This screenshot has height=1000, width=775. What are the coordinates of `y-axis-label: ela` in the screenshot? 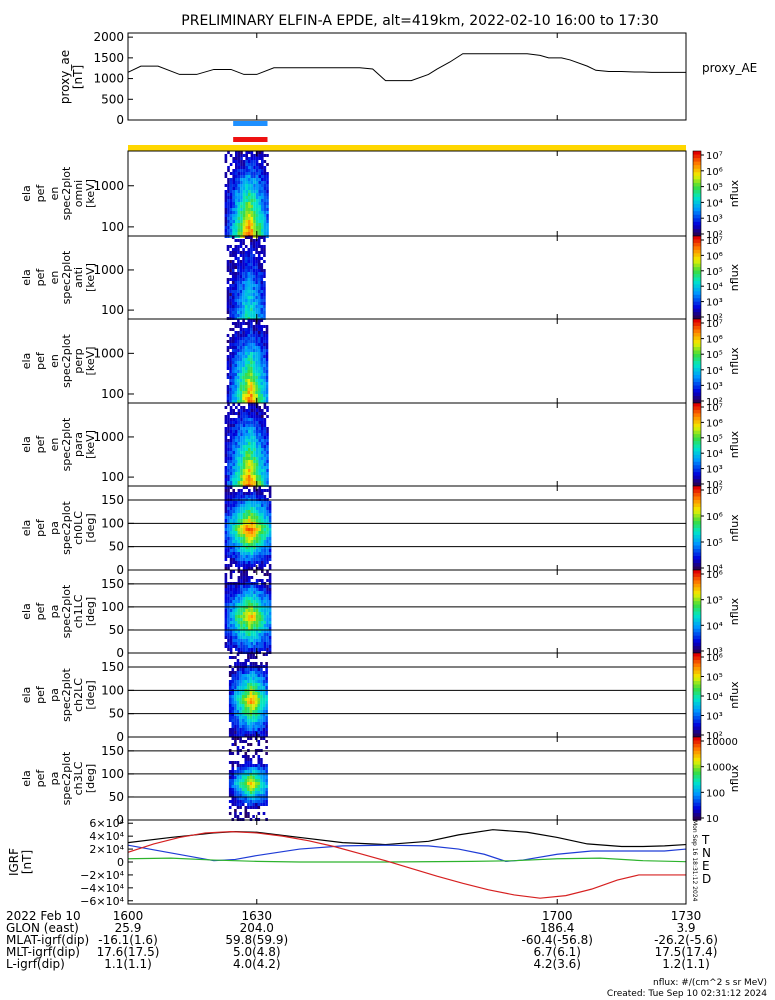 It's located at (26, 528).